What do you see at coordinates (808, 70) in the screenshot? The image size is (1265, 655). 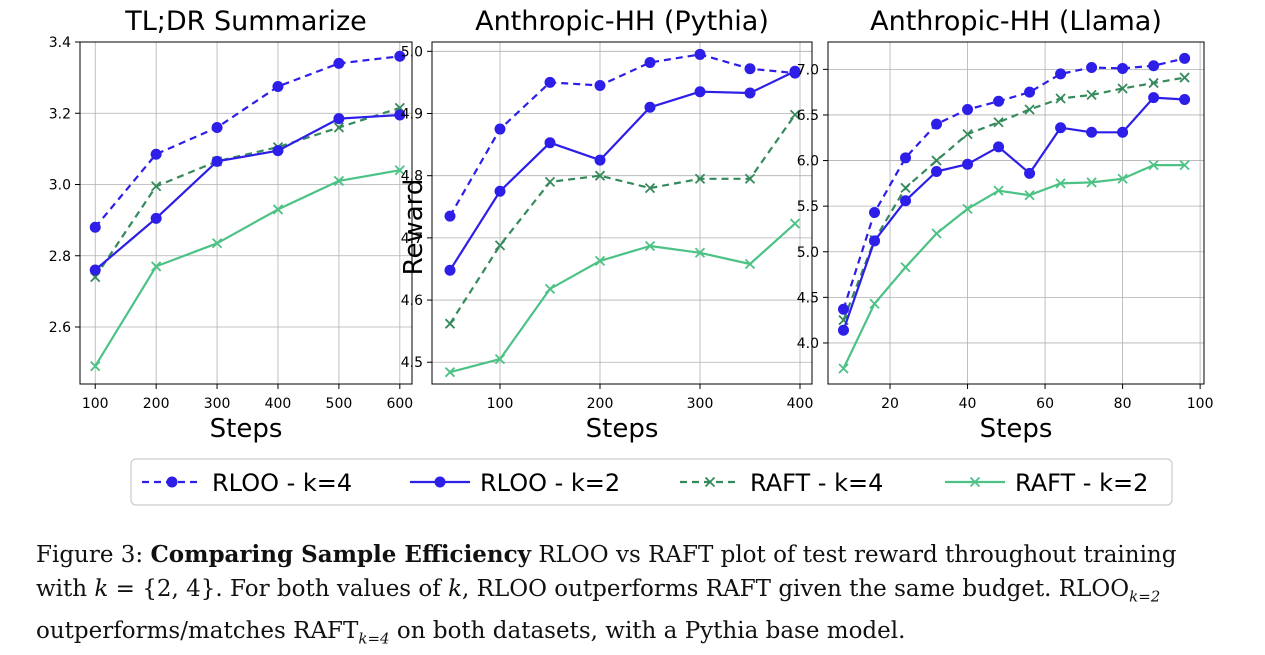 I see `y-tick-label: 7.0` at bounding box center [808, 70].